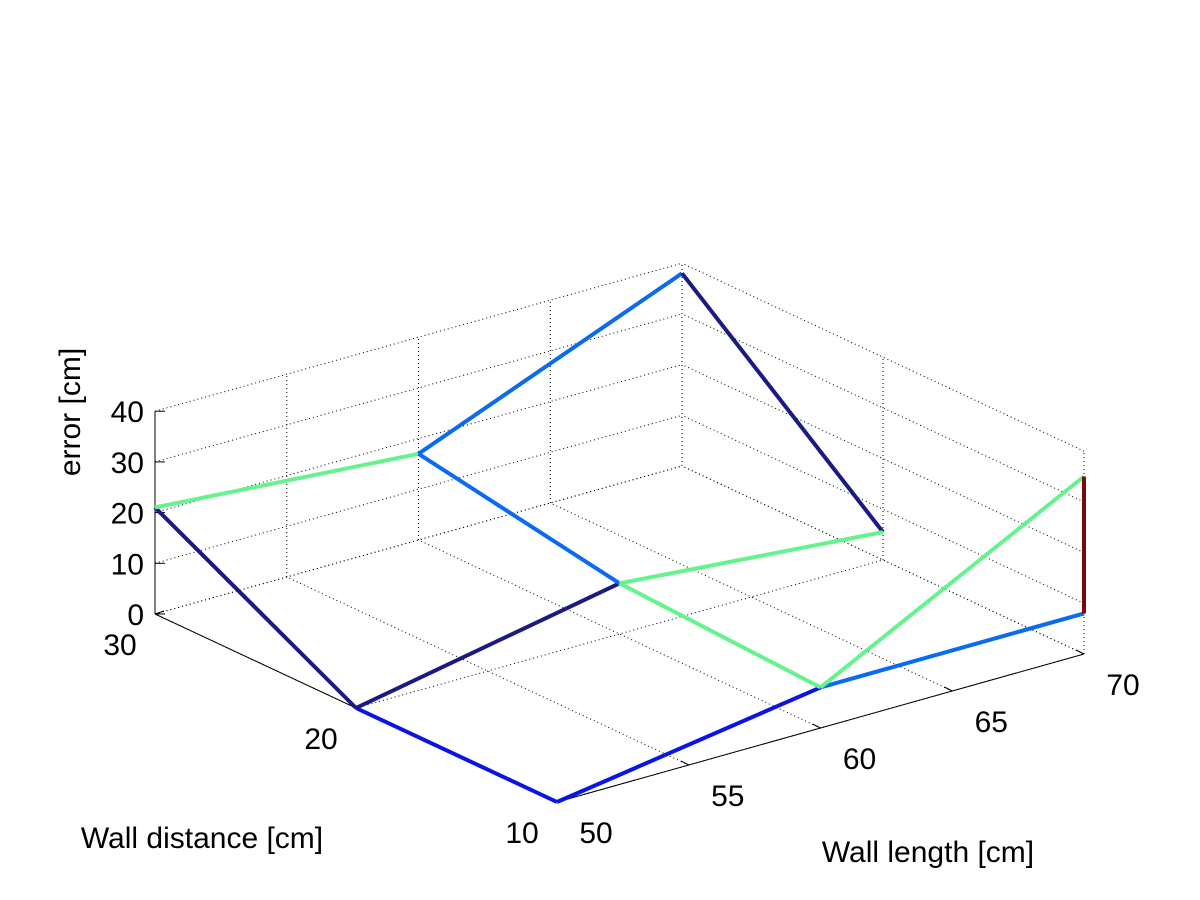 The image size is (1200, 900). What do you see at coordinates (119, 645) in the screenshot?
I see `y-tick-label: 30` at bounding box center [119, 645].